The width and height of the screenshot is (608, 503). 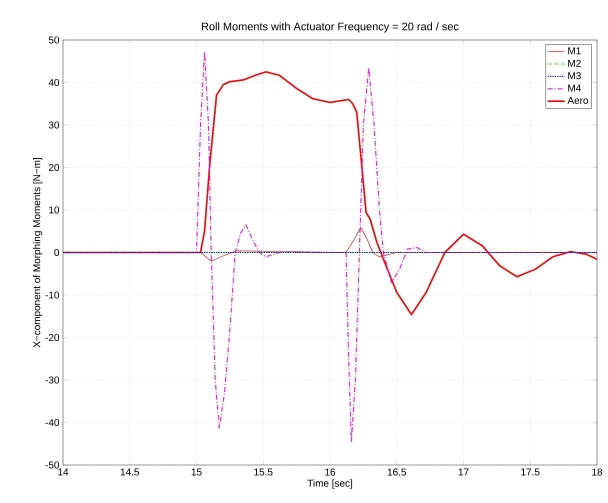 What do you see at coordinates (53, 338) in the screenshot?
I see `y-tick-label: -20` at bounding box center [53, 338].